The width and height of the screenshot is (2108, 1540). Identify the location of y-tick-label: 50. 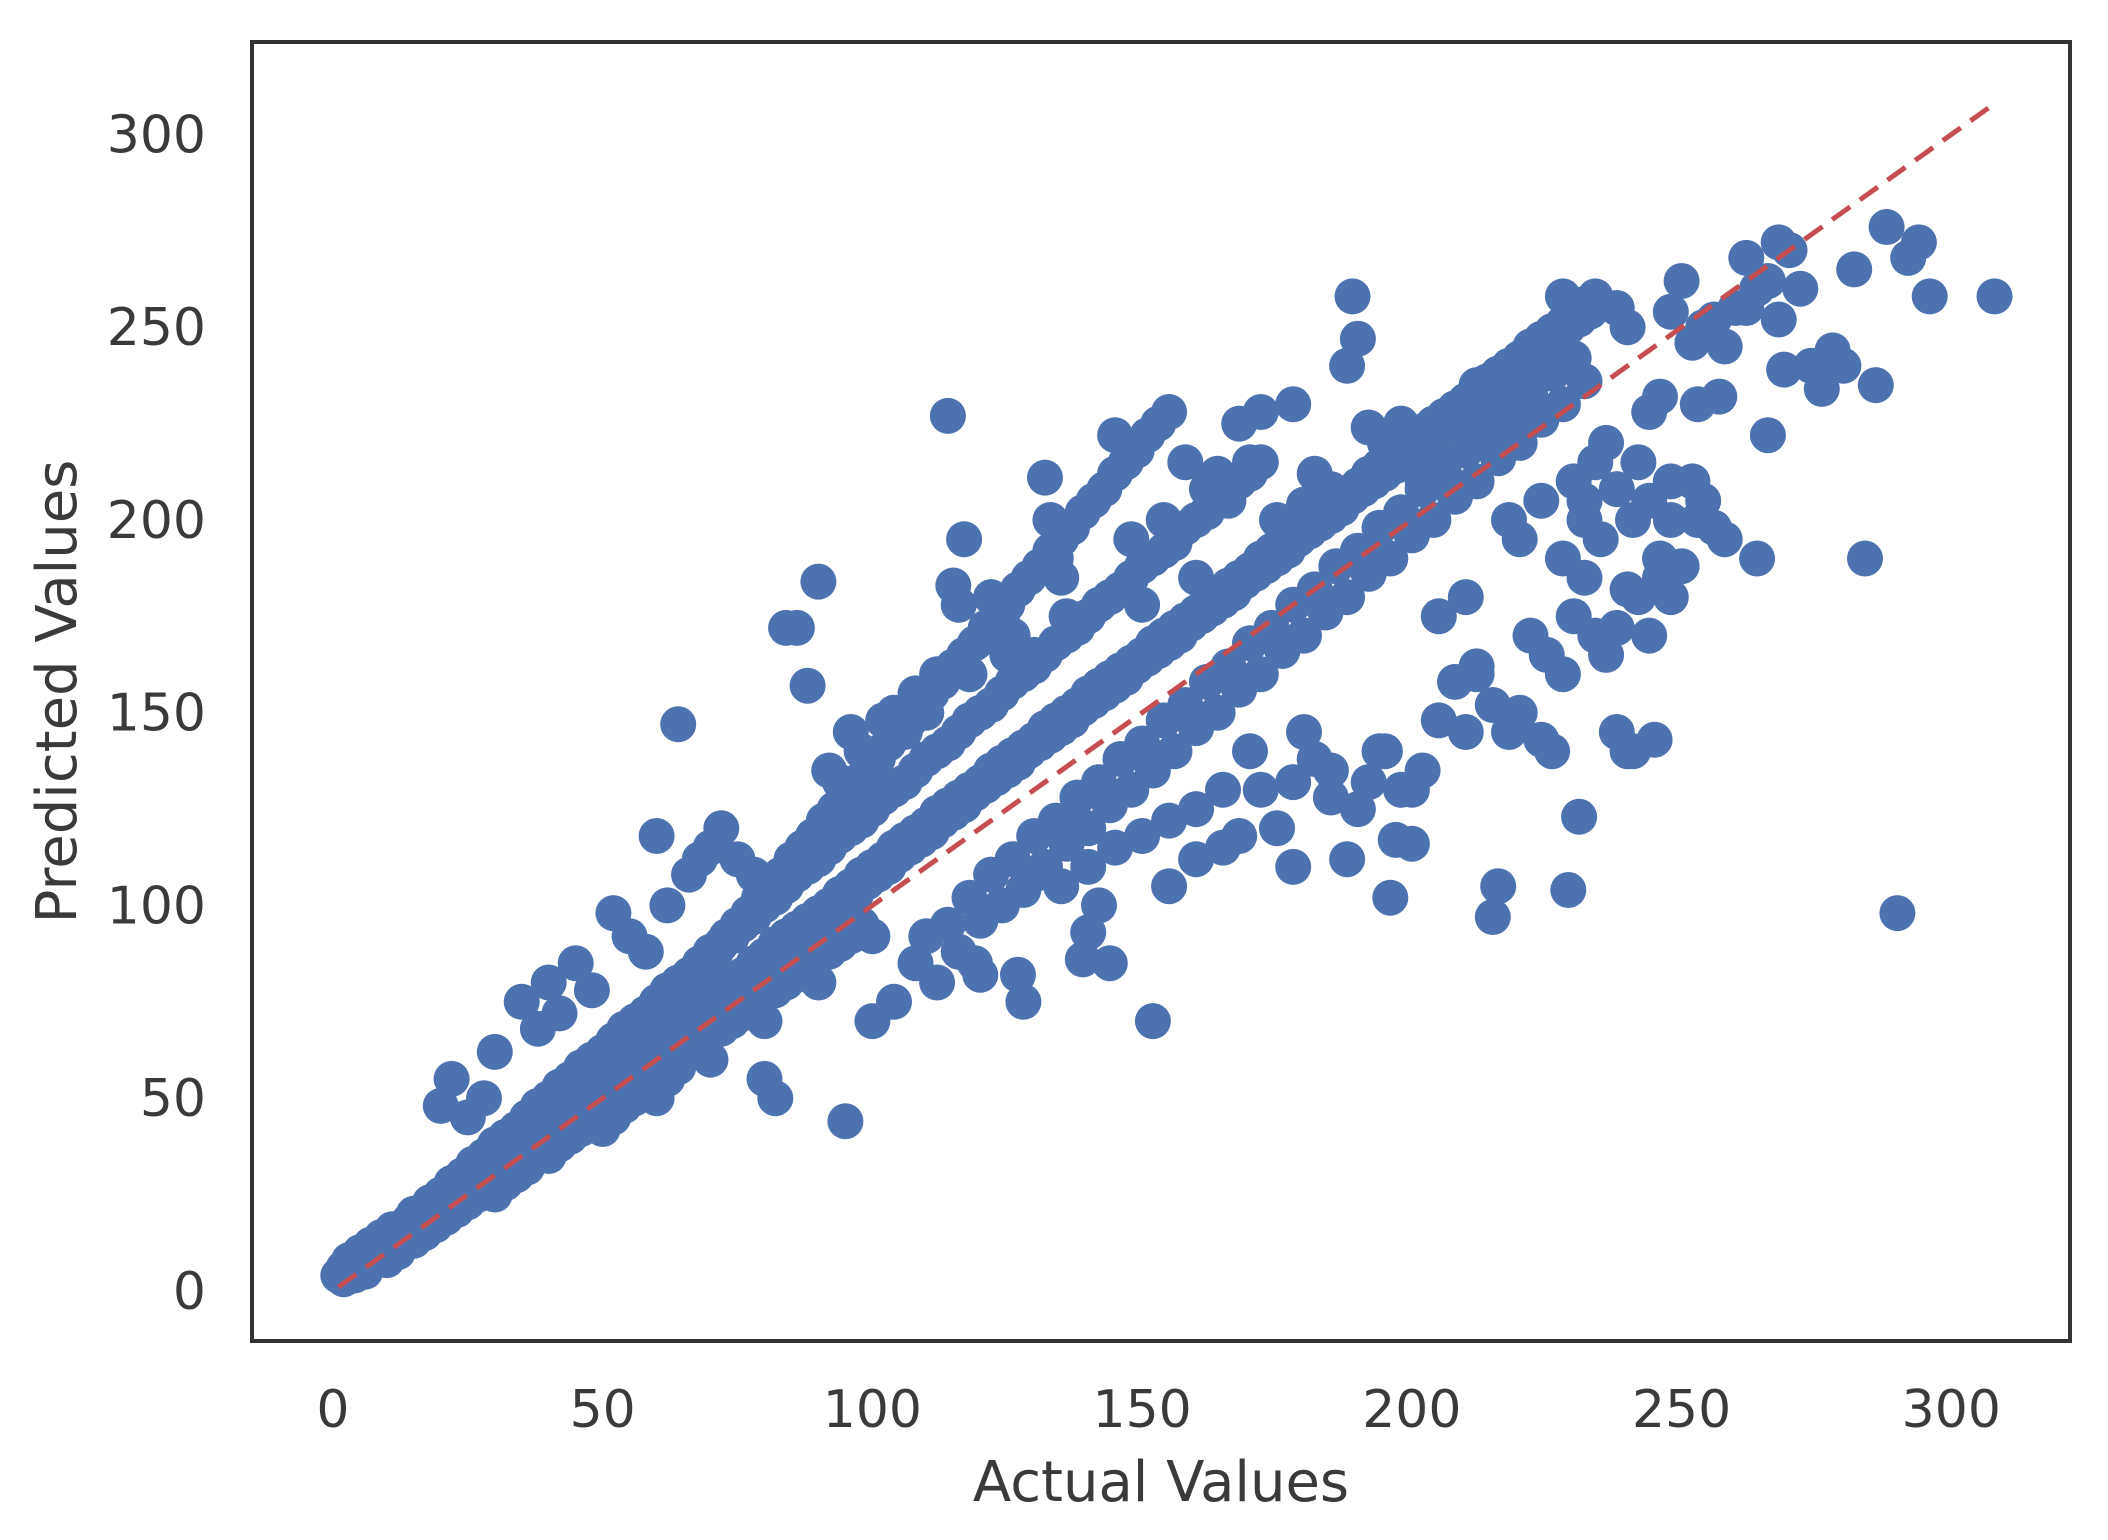
(173, 1099).